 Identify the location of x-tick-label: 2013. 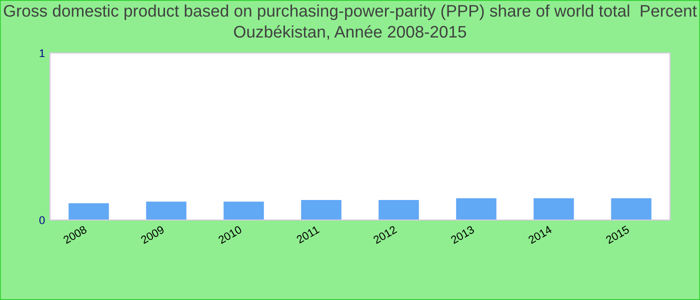
(462, 234).